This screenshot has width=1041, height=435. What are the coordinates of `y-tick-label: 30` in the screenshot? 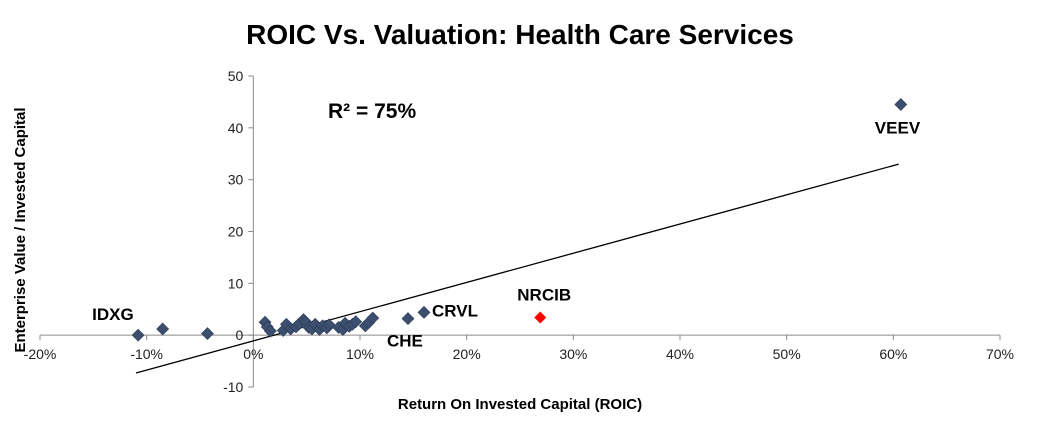 It's located at (236, 180).